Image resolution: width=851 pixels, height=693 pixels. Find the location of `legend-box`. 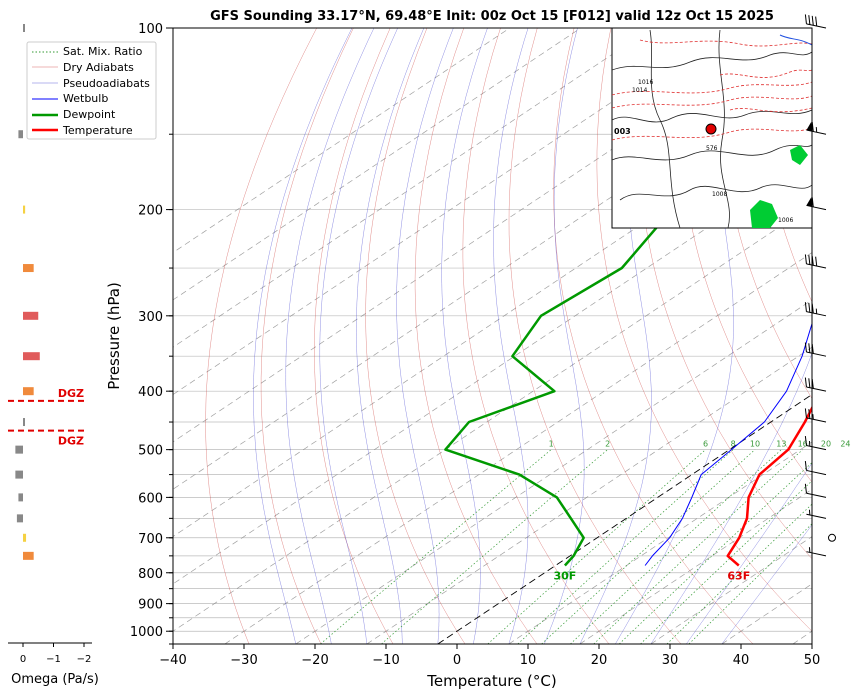

legend-box is located at coordinates (91, 90).